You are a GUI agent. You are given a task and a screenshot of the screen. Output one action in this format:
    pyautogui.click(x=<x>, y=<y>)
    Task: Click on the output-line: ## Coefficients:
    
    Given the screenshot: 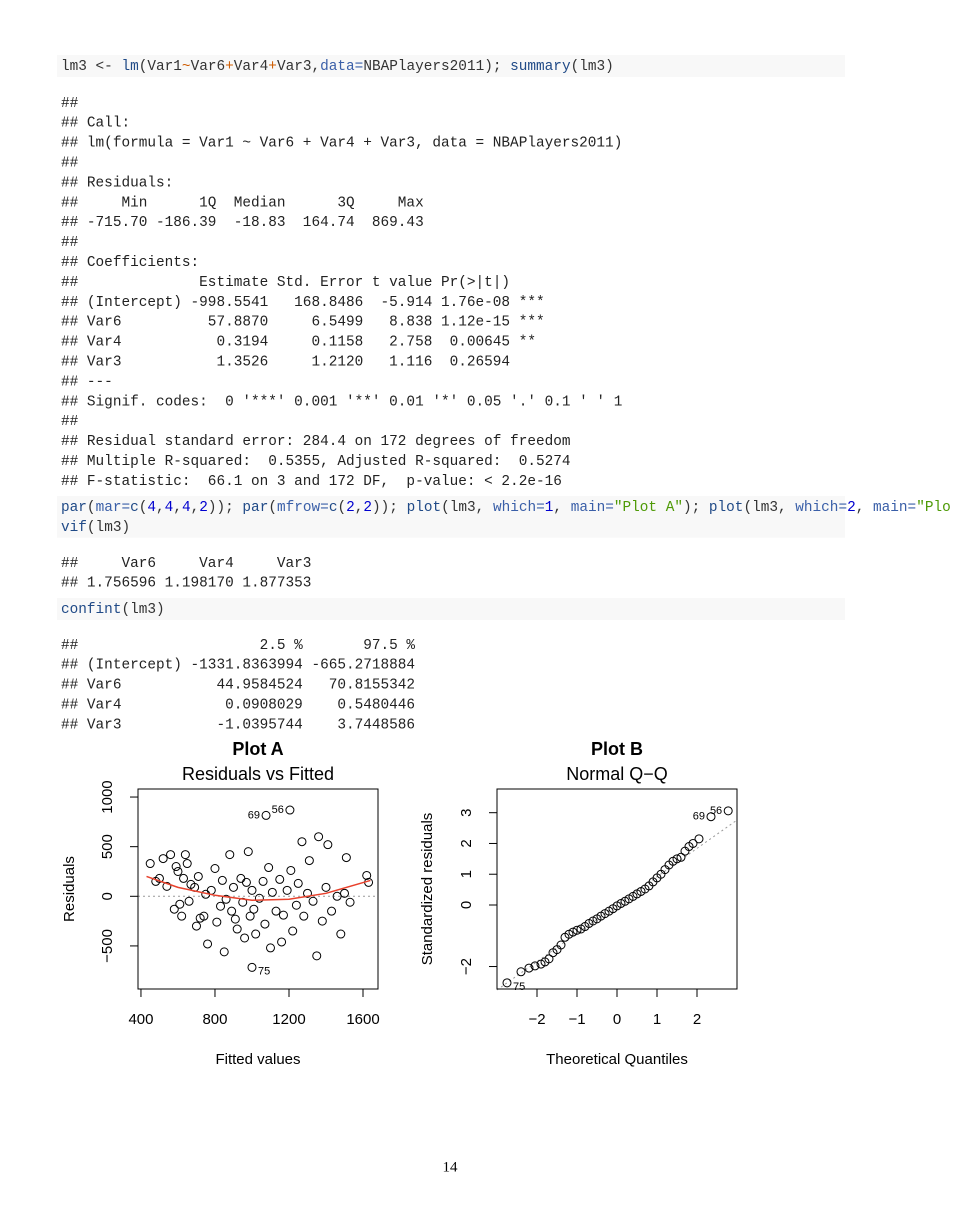 What is the action you would take?
    pyautogui.click(x=130, y=263)
    